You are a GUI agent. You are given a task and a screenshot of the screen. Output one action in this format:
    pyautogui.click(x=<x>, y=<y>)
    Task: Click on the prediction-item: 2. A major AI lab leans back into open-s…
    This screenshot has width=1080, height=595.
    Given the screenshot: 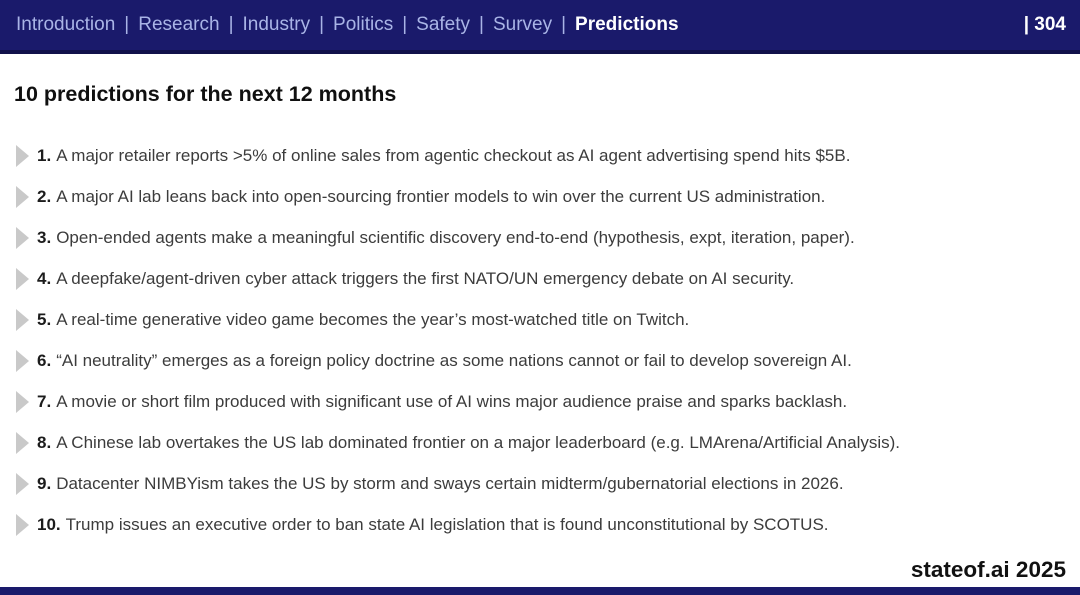 What is the action you would take?
    pyautogui.click(x=544, y=196)
    